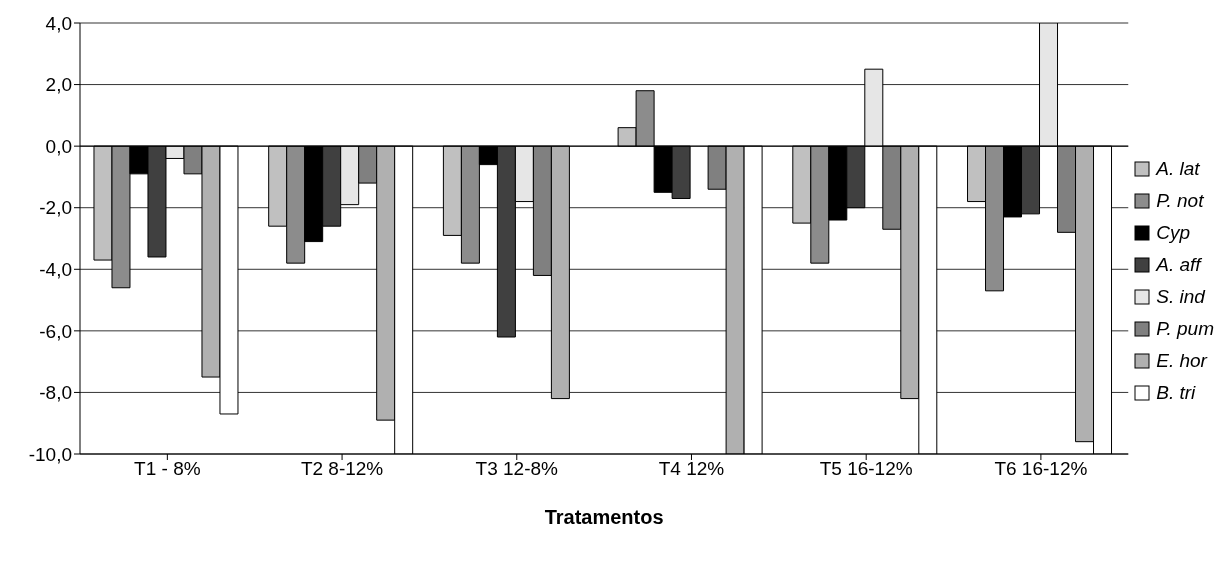 Image resolution: width=1232 pixels, height=562 pixels. Describe the element at coordinates (58, 146) in the screenshot. I see `y-tick-label: 0,0` at that location.